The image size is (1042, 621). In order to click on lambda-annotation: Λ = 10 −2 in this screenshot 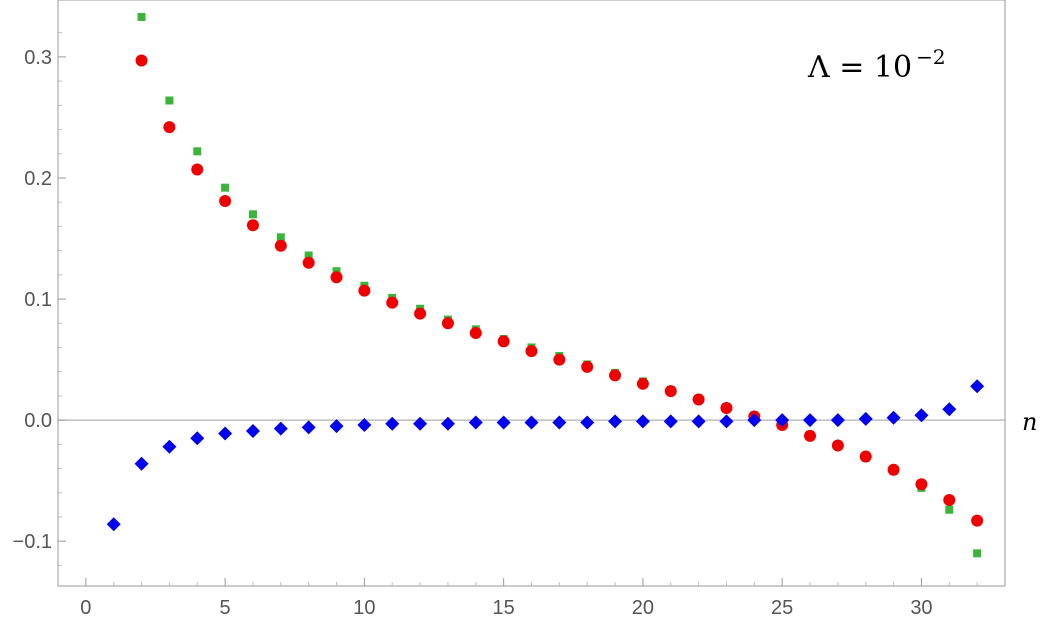, I will do `click(876, 65)`.